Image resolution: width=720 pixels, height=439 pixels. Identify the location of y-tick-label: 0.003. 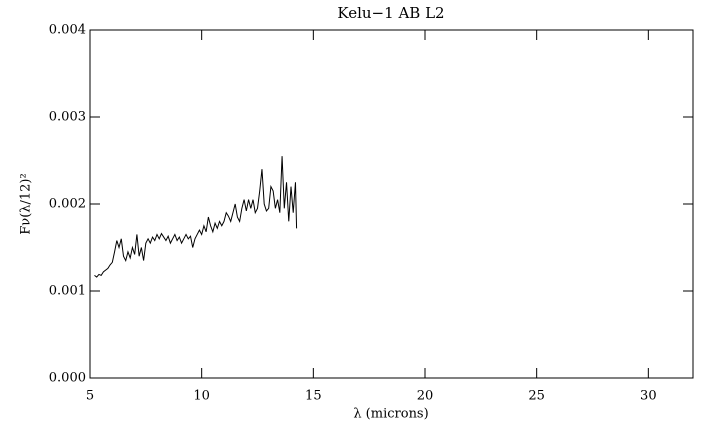
(67, 117).